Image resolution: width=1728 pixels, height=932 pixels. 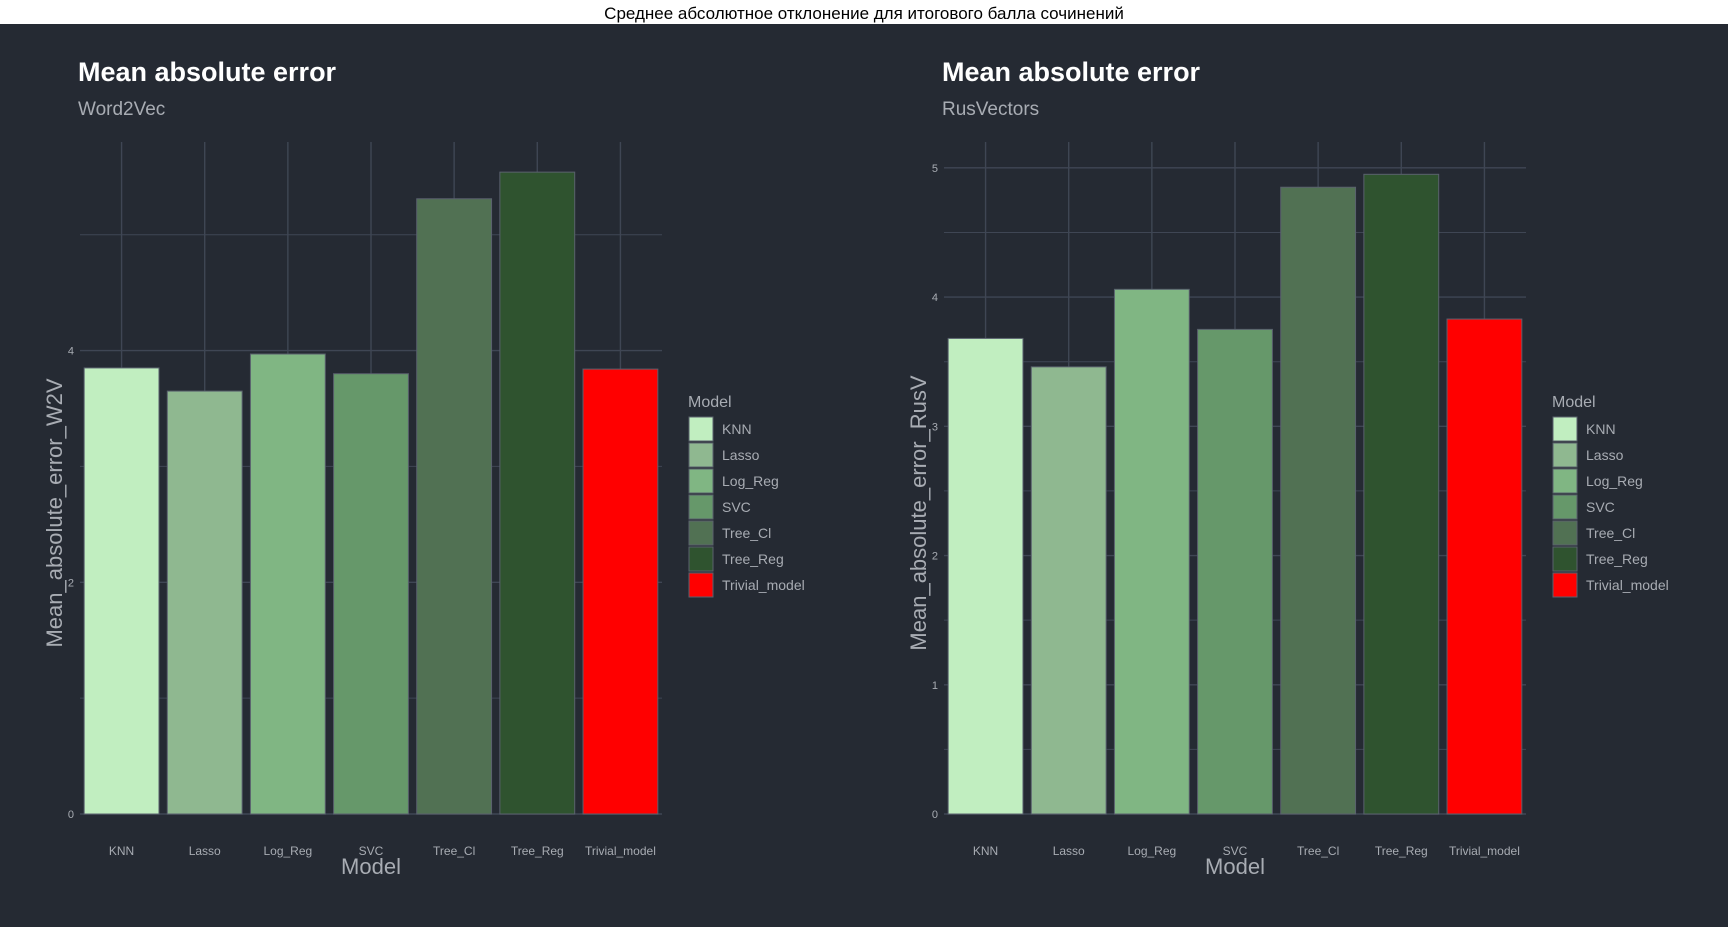 What do you see at coordinates (935, 686) in the screenshot?
I see `y-tick-label: 1` at bounding box center [935, 686].